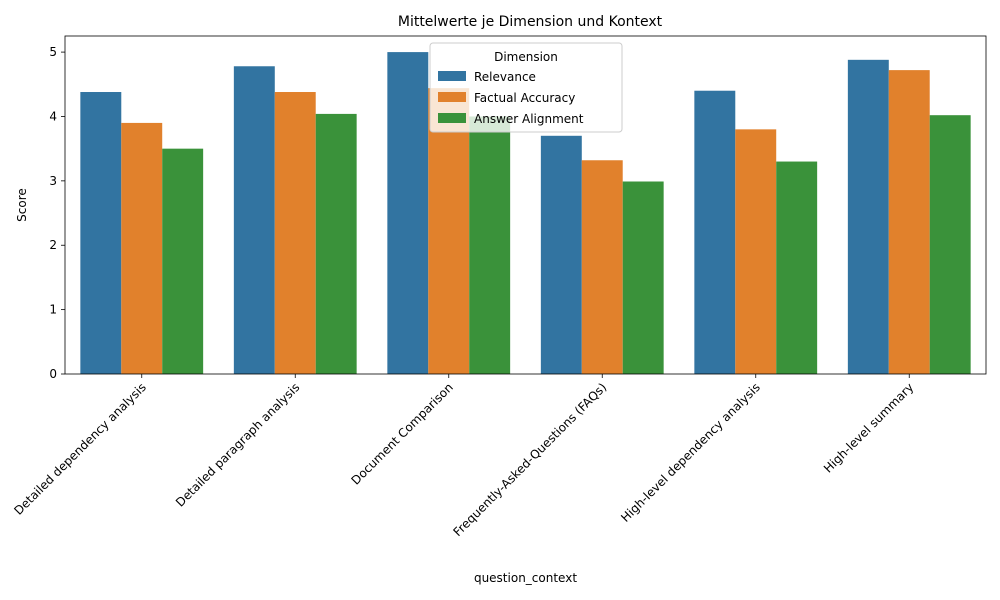 Image resolution: width=1000 pixels, height=600 pixels. What do you see at coordinates (690, 452) in the screenshot?
I see `x-tick-label: High-level dependency analysis` at bounding box center [690, 452].